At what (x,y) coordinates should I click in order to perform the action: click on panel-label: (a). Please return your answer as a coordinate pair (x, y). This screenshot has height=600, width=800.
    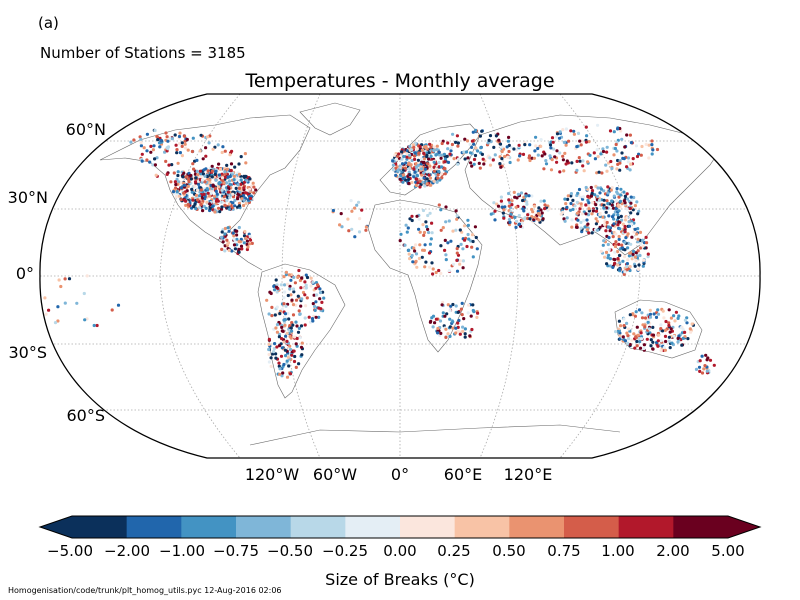
    Looking at the image, I should click on (48, 23).